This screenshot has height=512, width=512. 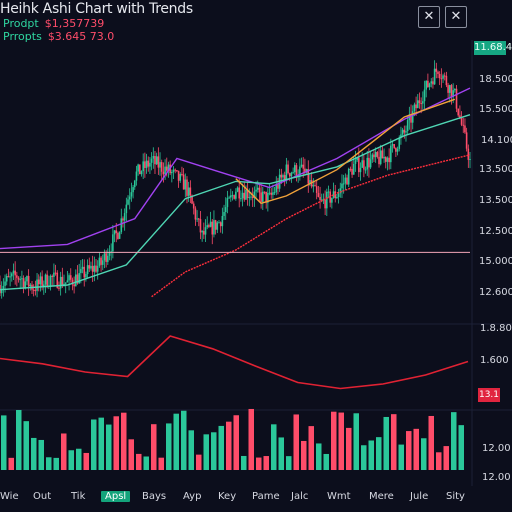 I want to click on volume-axis-label: 12.00, so click(x=496, y=477).